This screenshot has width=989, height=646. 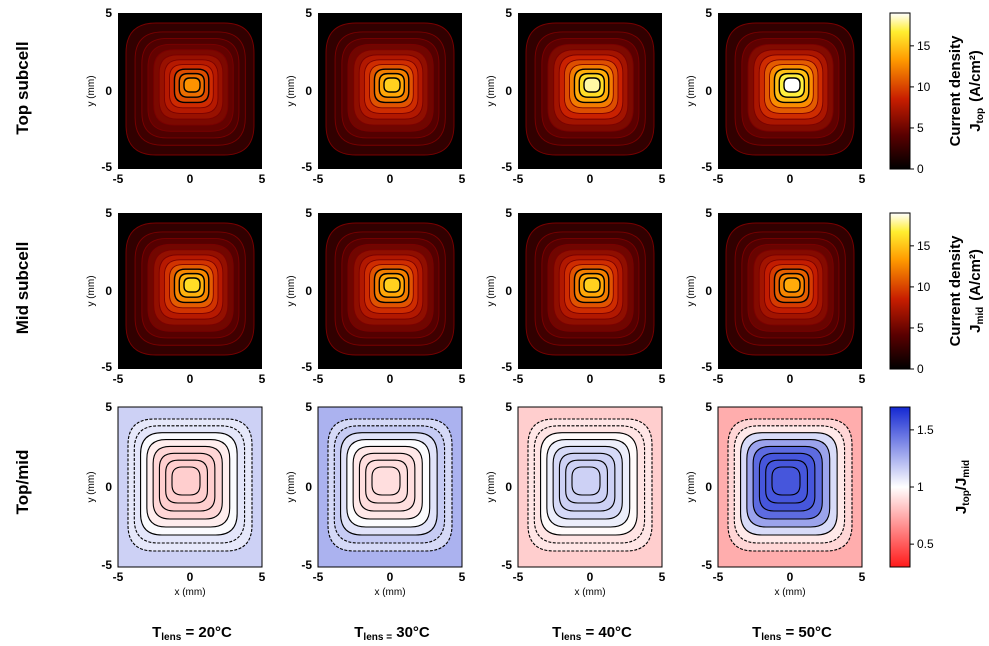 I want to click on colorbar-ratio-title: Jtop/Jmid, so click(x=962, y=487).